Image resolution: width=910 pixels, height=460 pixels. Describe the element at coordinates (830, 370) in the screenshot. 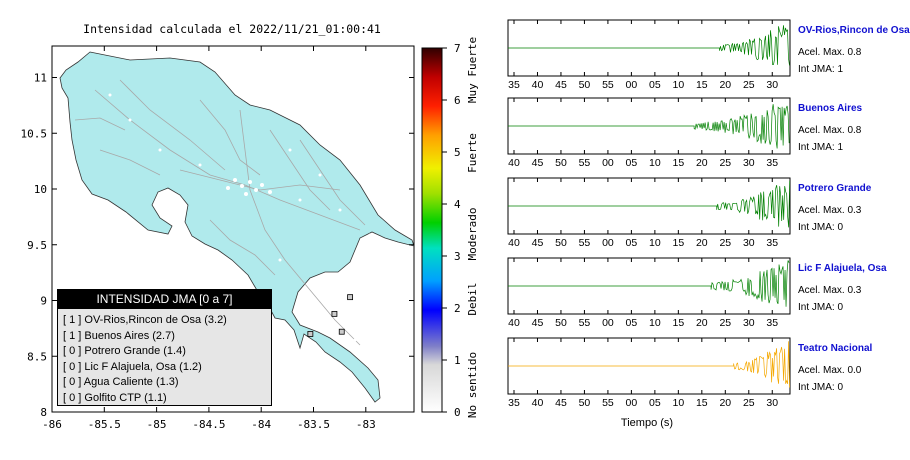

I see `station-acel-max: Acel. Max. 0.0` at that location.